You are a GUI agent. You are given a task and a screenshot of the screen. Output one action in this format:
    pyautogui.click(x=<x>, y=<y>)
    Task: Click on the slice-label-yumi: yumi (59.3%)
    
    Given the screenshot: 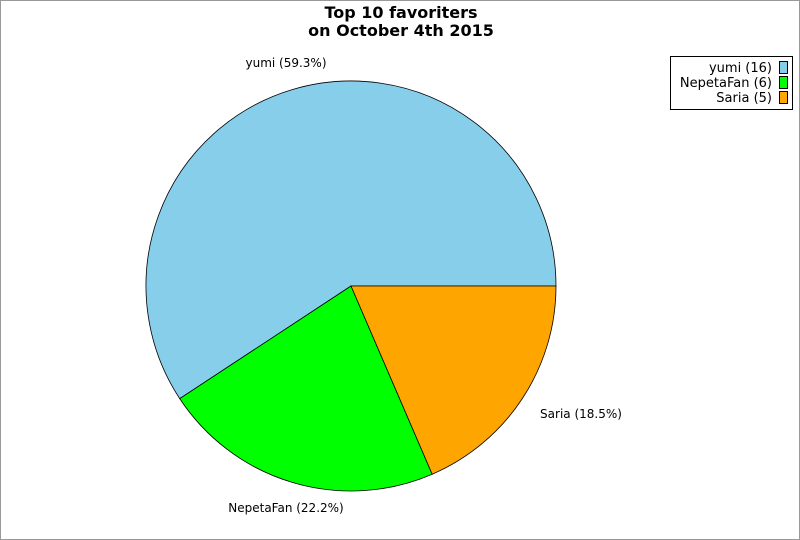 What is the action you would take?
    pyautogui.click(x=285, y=63)
    